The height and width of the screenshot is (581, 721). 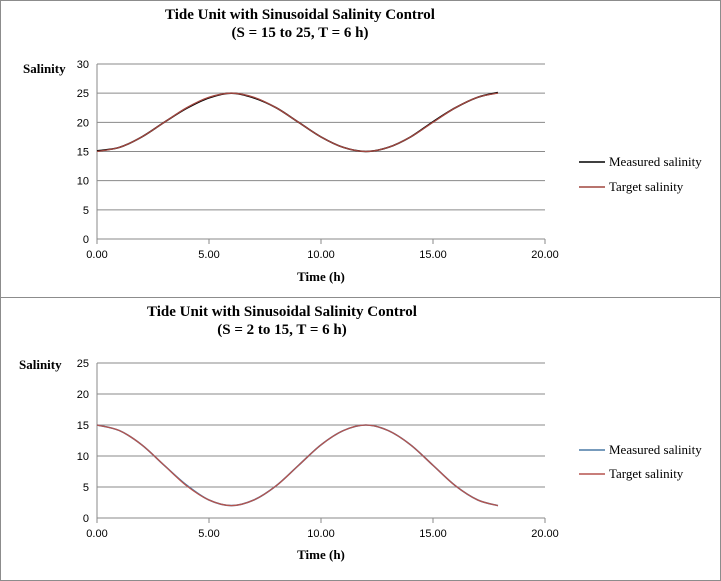 I want to click on chart-2-subtitle: (S = 2 to 15, T = 6 h), so click(x=281, y=330).